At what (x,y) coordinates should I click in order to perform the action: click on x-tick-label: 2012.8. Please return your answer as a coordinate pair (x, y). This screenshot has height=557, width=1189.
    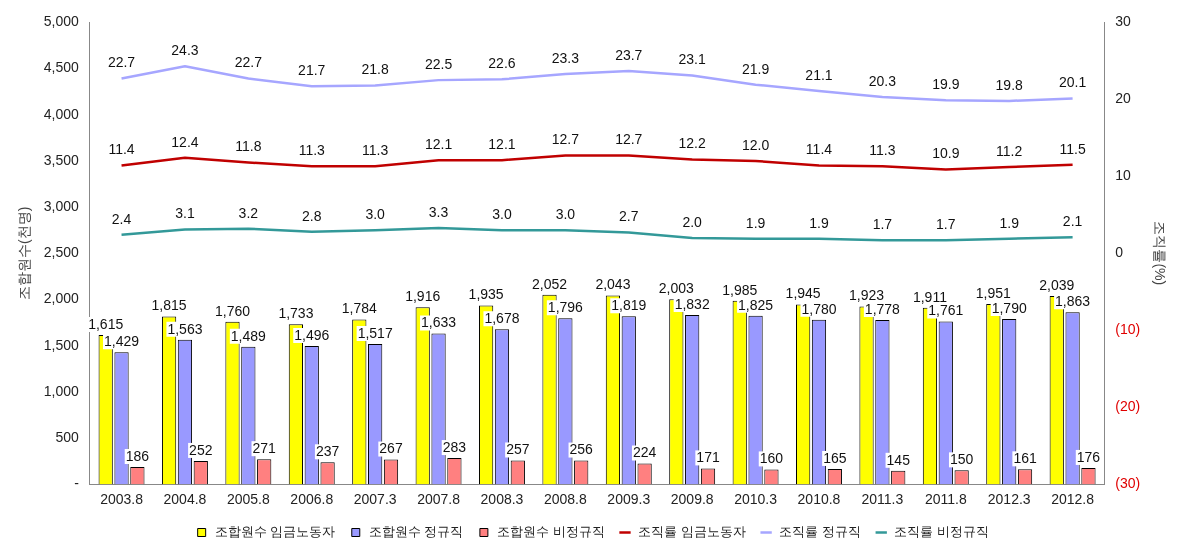
    Looking at the image, I should click on (1073, 499).